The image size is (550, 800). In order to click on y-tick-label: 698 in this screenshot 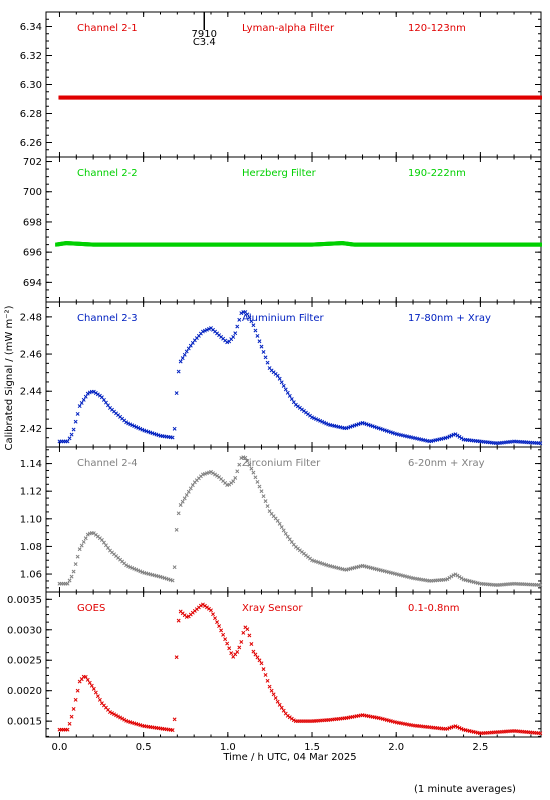, I will do `click(32, 222)`.